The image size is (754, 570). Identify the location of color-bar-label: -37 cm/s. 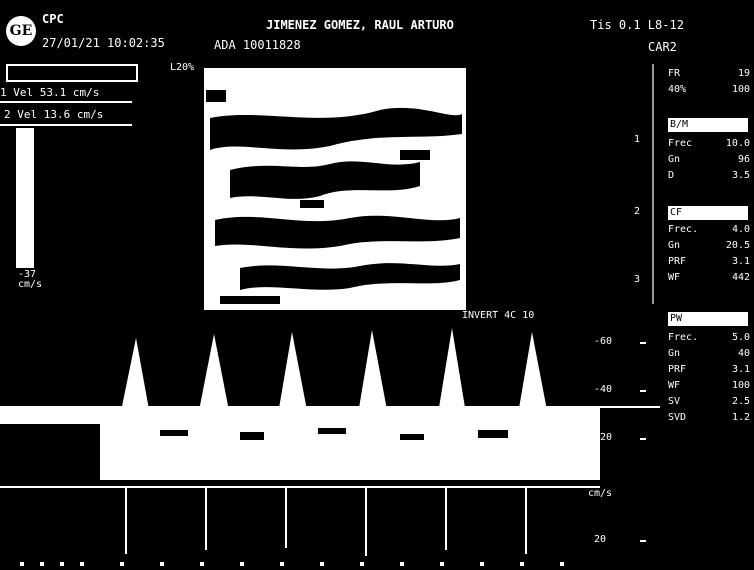
(30, 279).